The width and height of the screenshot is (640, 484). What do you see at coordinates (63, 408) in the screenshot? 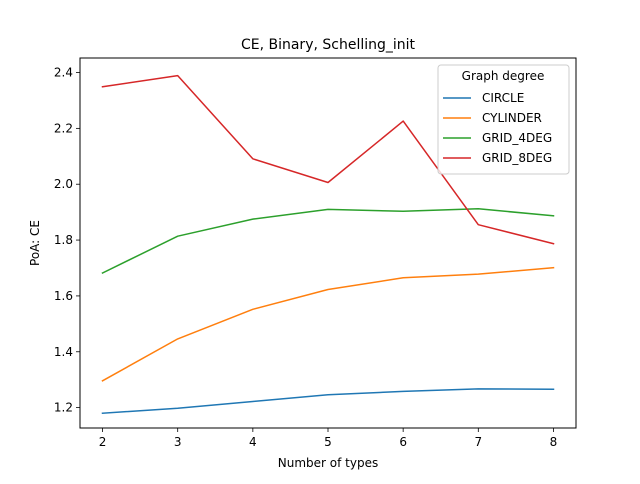
I see `y-tick-label: 1.2` at bounding box center [63, 408].